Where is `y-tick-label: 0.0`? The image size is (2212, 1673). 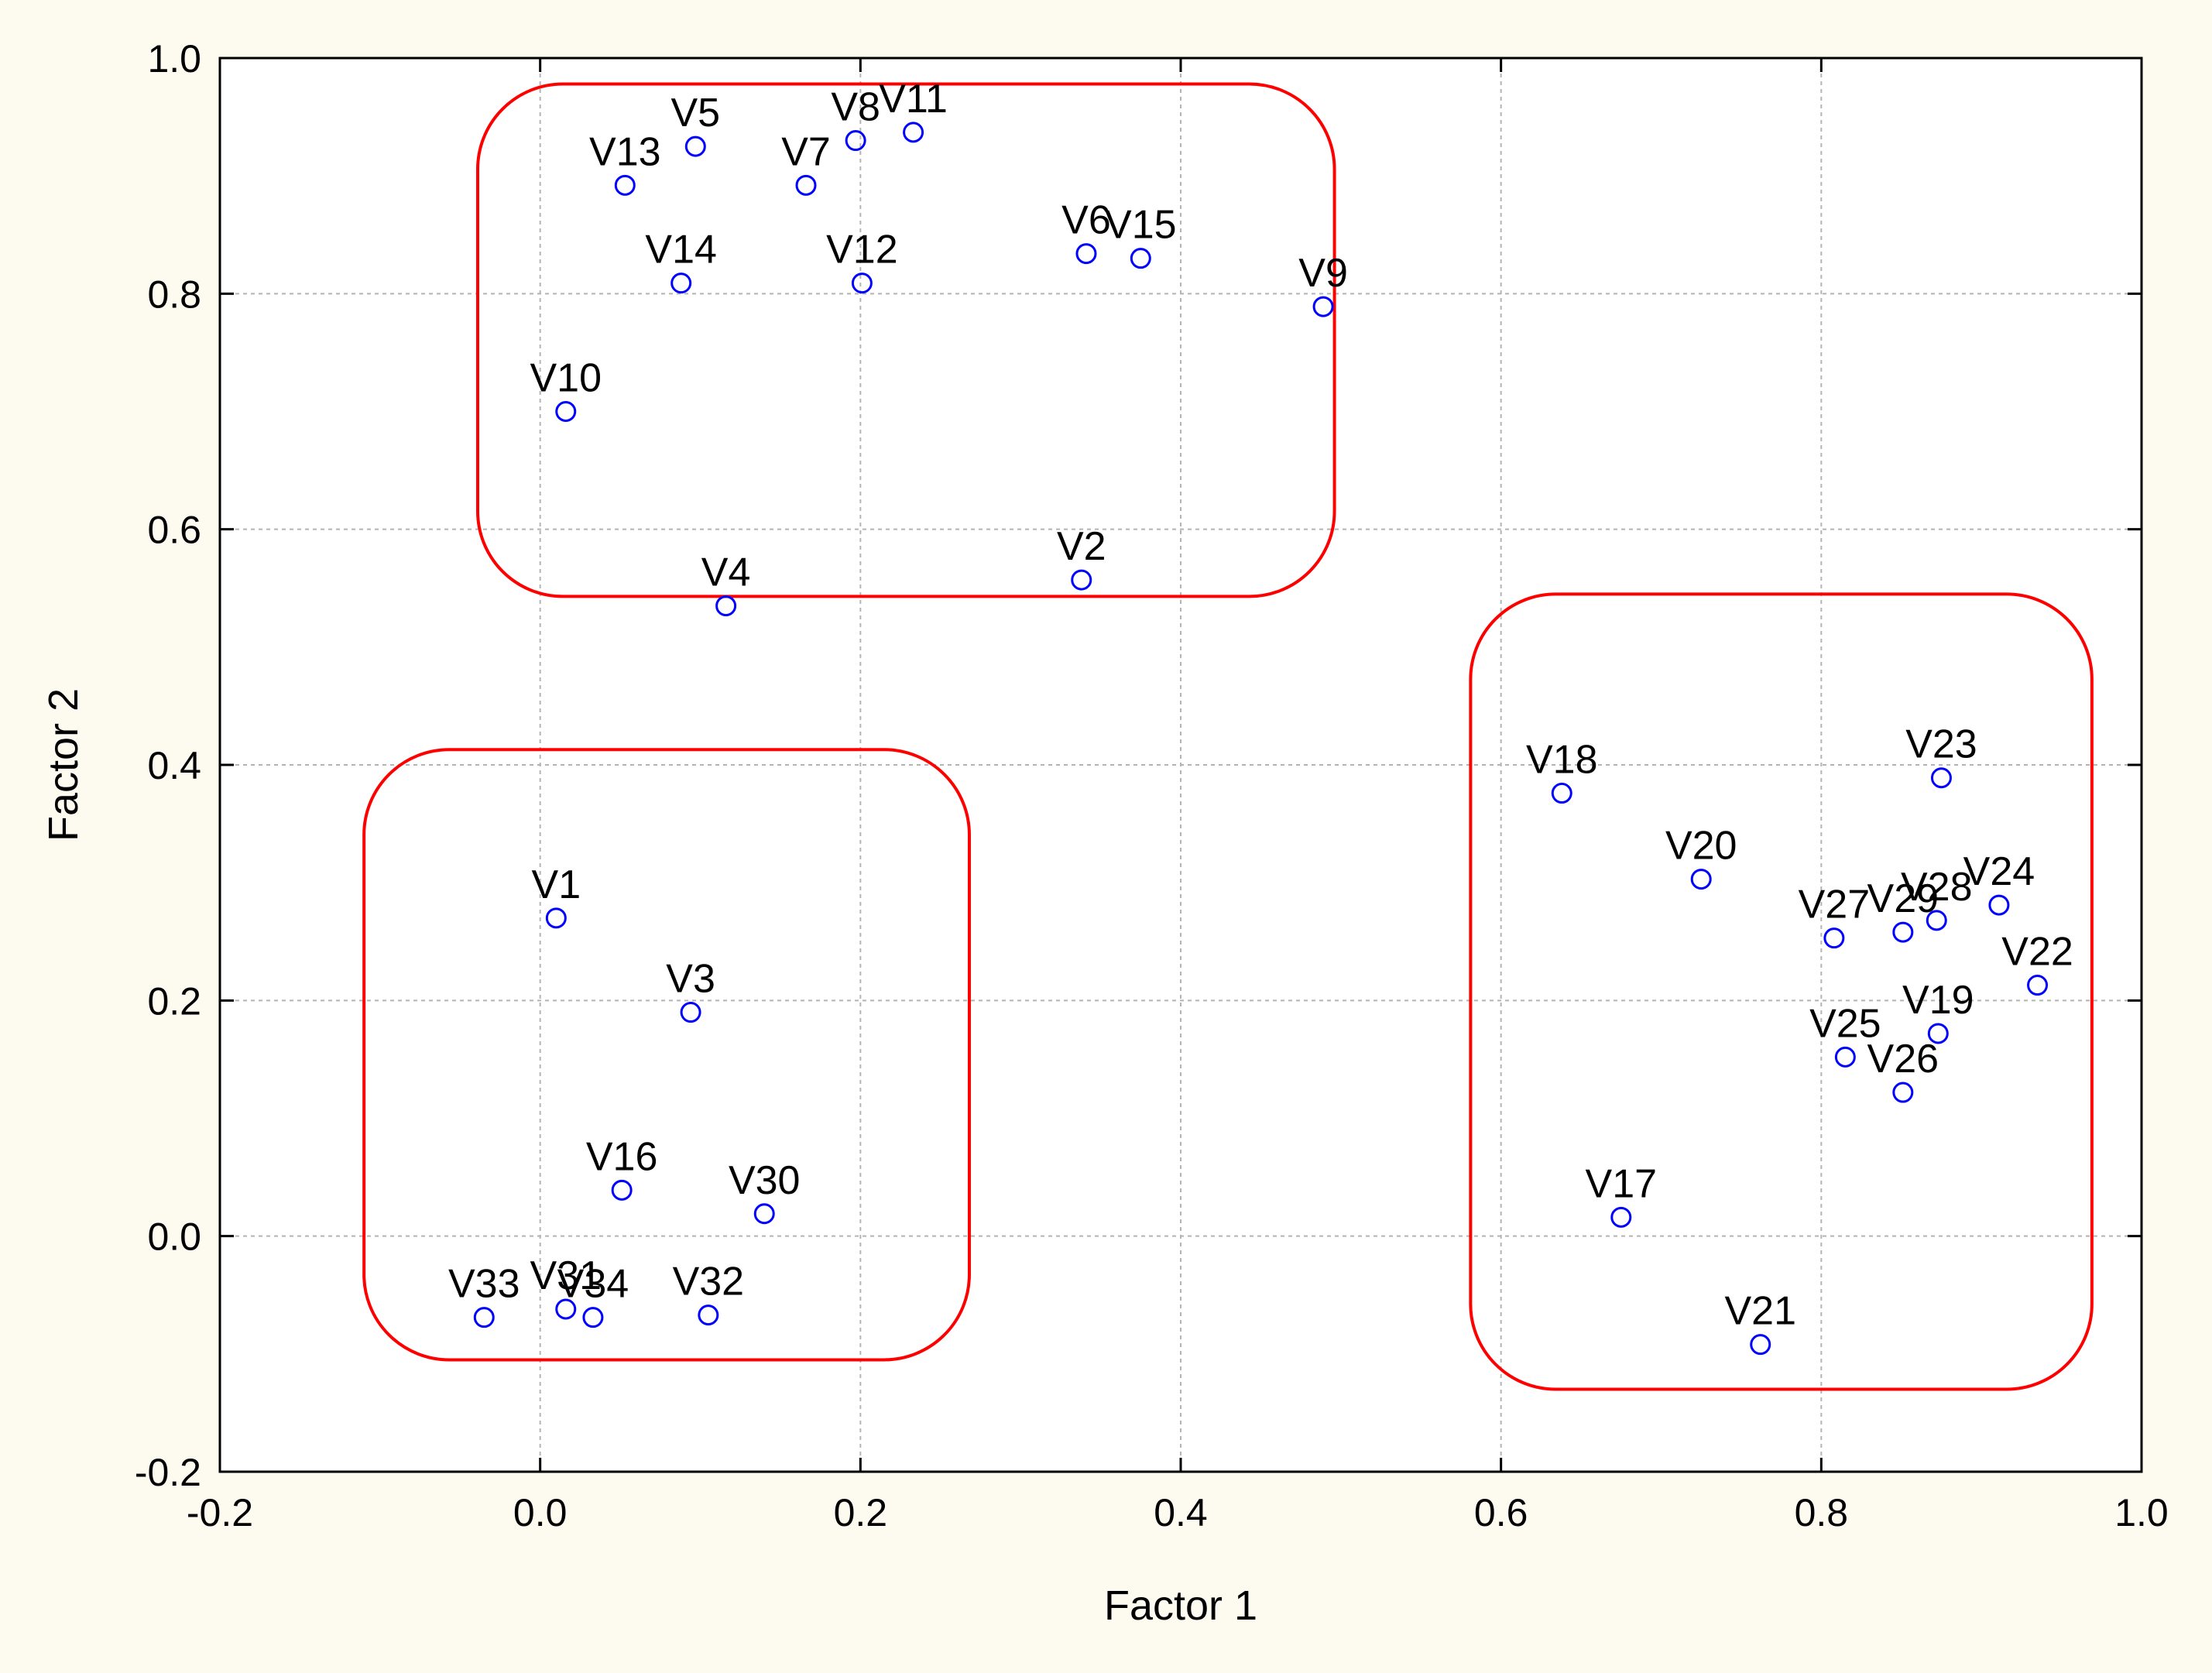 y-tick-label: 0.0 is located at coordinates (174, 1237).